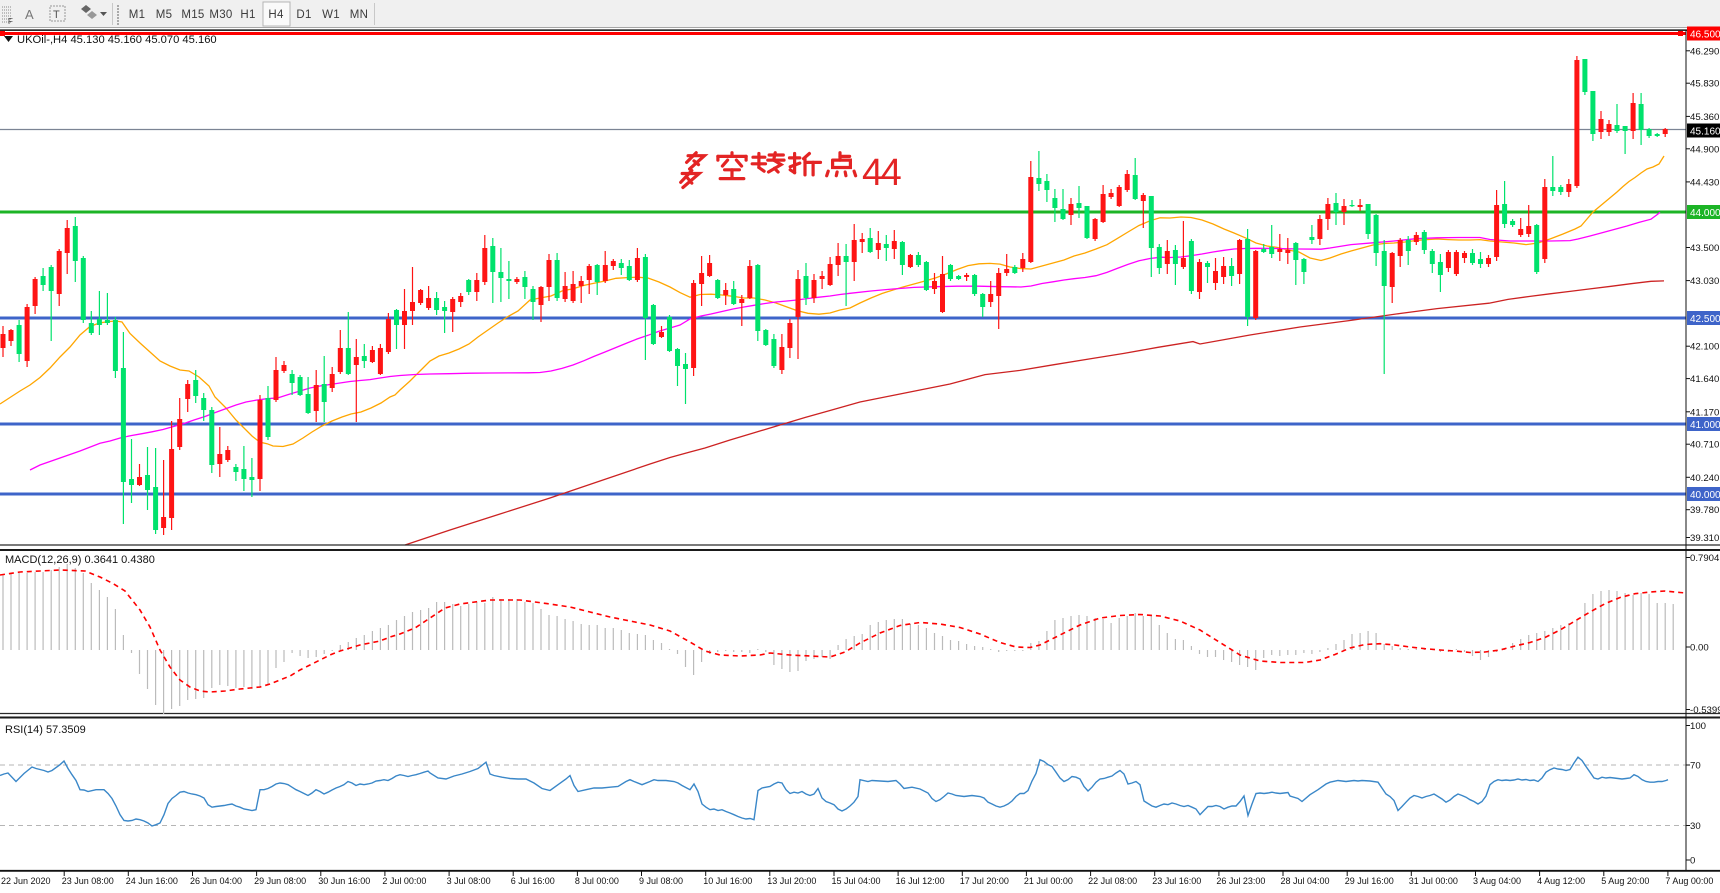  I want to click on svg-text: 23 Jun 08:00, so click(88, 881).